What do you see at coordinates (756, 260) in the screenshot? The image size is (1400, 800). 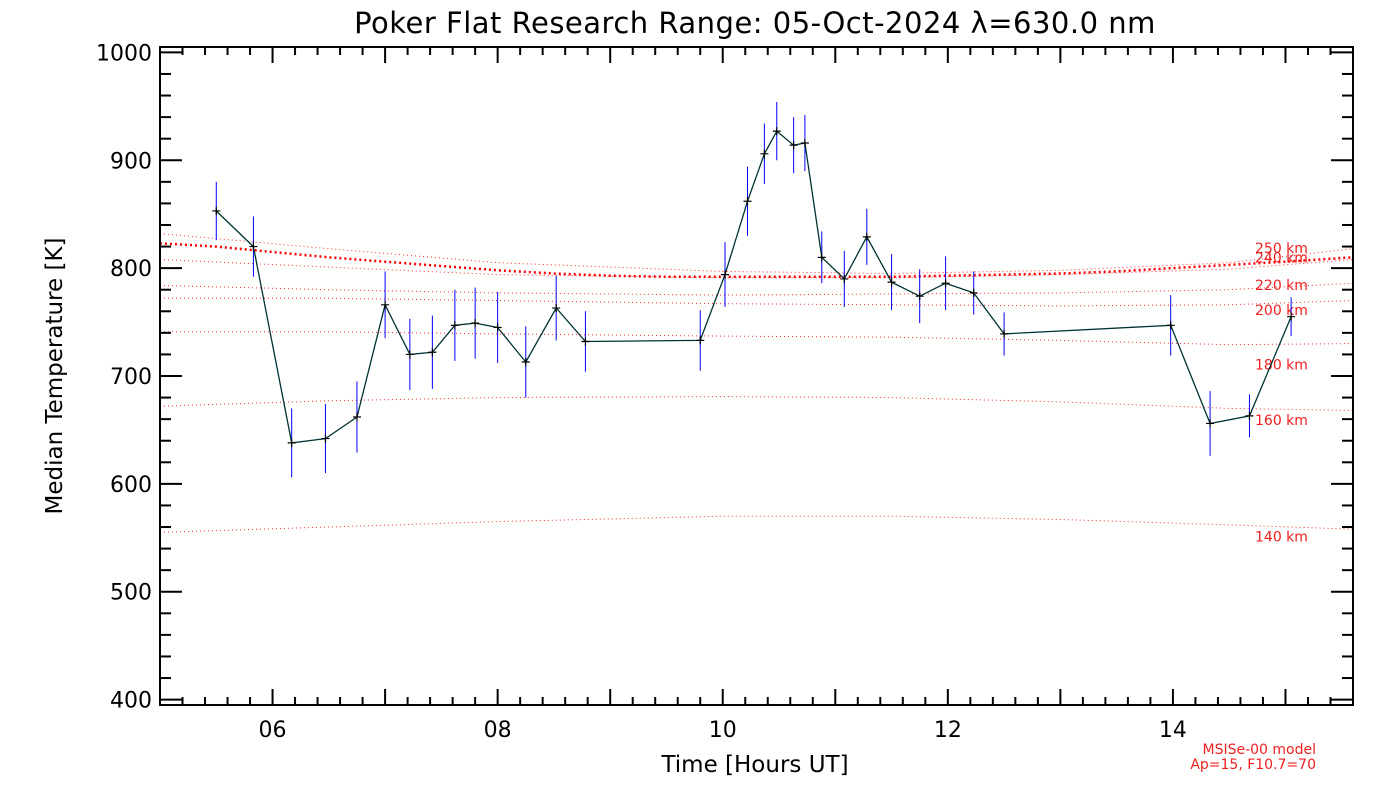 I see `model-exospheric-curve` at bounding box center [756, 260].